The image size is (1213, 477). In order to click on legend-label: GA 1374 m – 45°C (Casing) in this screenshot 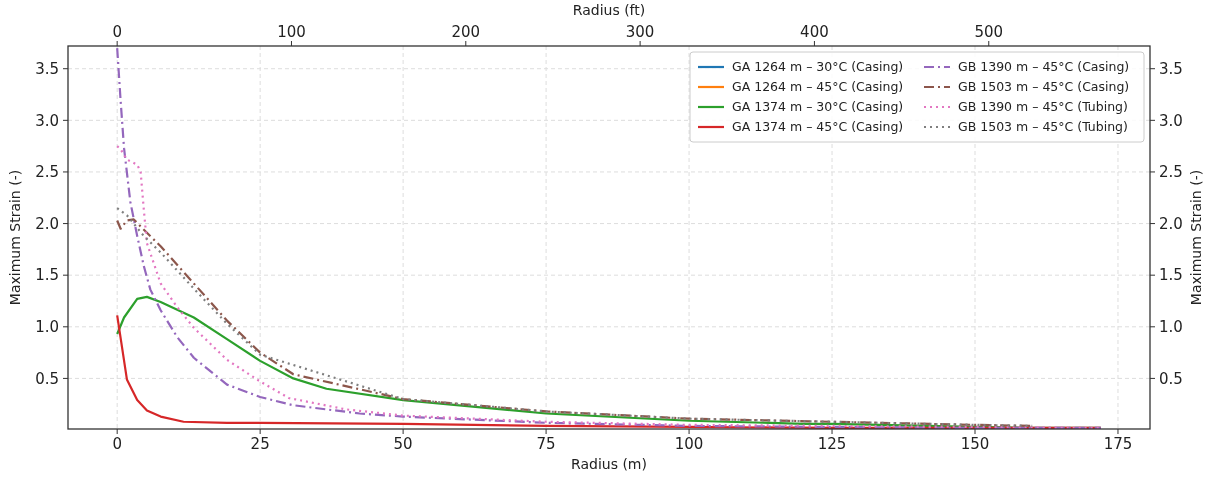, I will do `click(818, 127)`.